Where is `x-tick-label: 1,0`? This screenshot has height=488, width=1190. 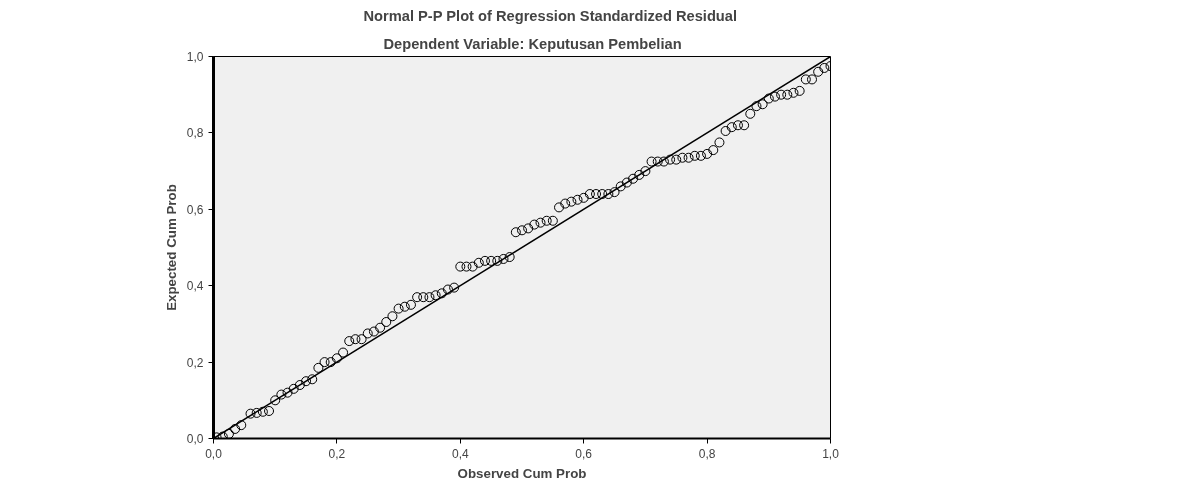
x-tick-label: 1,0 is located at coordinates (831, 453).